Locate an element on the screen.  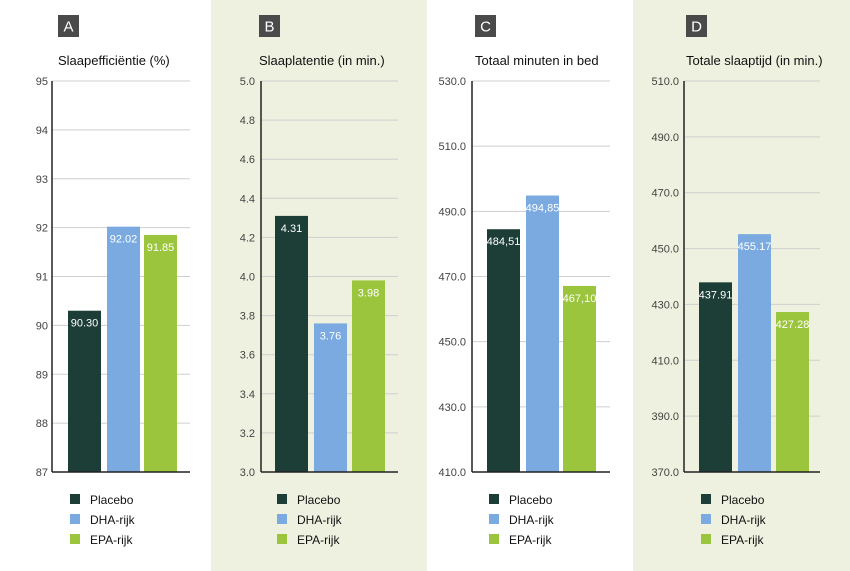
panel-letter: C is located at coordinates (485, 27).